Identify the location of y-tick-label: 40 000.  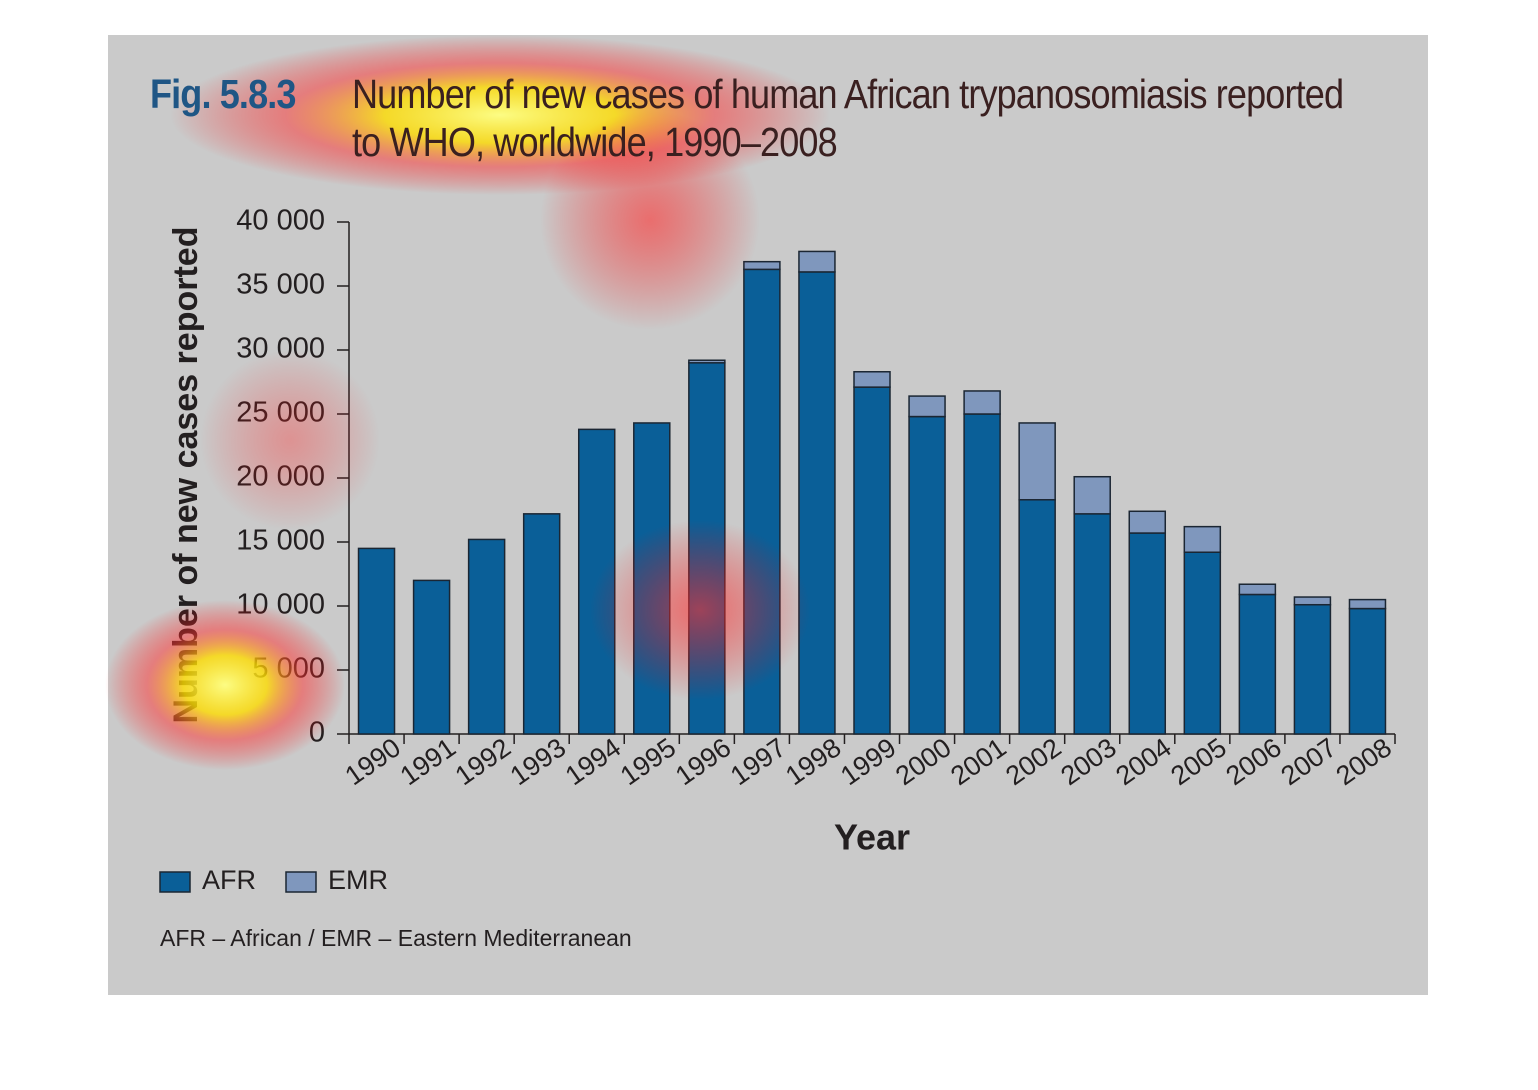
(280, 221).